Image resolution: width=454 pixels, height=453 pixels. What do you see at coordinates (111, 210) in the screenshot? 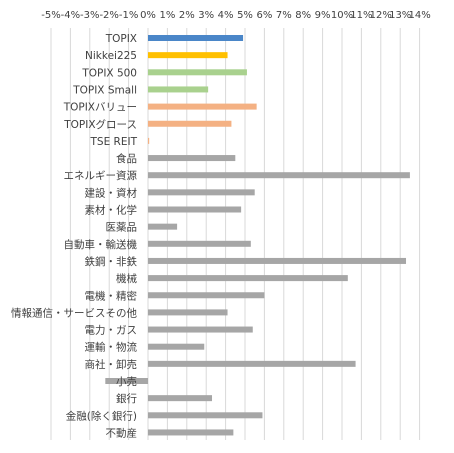
I see `category-label: 素材・化学` at bounding box center [111, 210].